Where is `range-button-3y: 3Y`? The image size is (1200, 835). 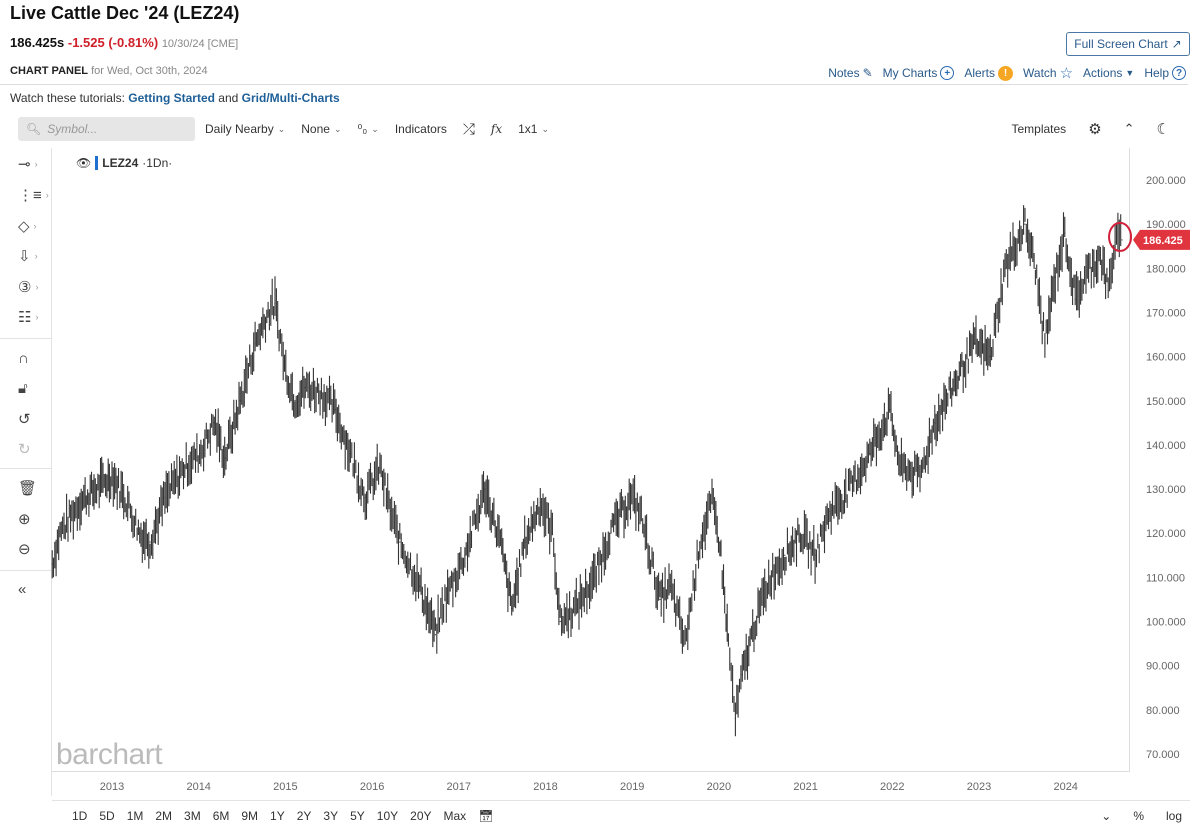 range-button-3y: 3Y is located at coordinates (331, 815).